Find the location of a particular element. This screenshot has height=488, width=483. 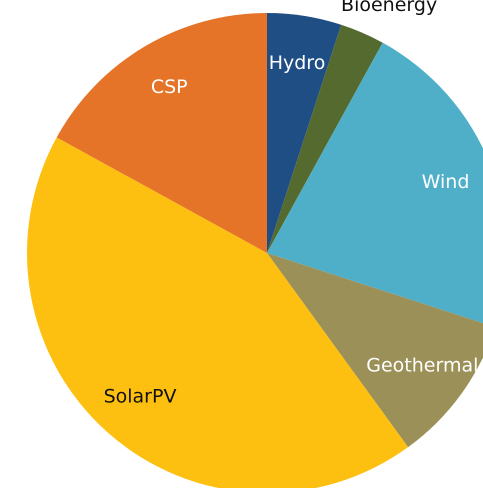

slice-label: SolarPV is located at coordinates (140, 397).